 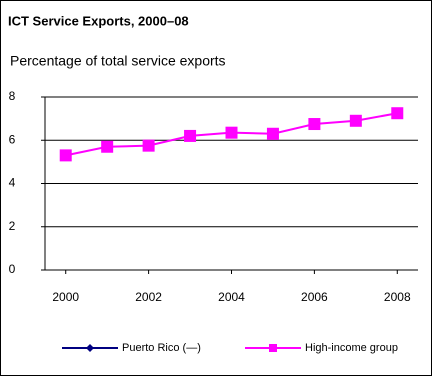 What do you see at coordinates (161, 348) in the screenshot?
I see `legend-label: Puerto Rico (—)` at bounding box center [161, 348].